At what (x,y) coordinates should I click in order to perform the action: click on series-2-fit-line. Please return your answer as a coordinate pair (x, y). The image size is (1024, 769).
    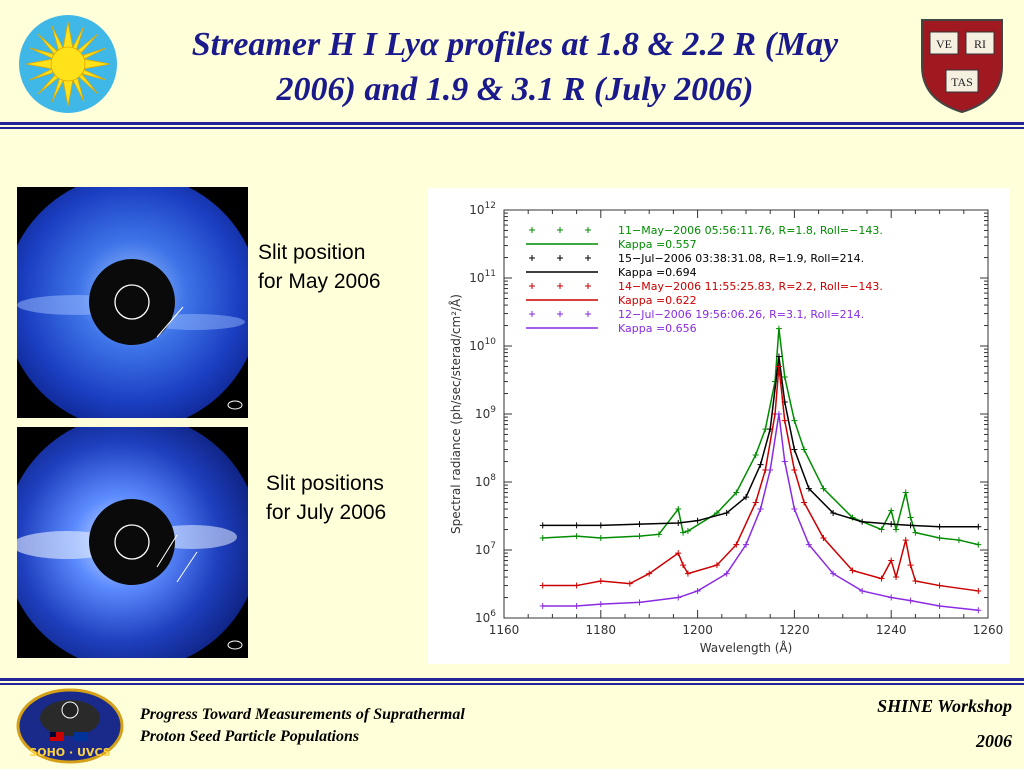
    Looking at the image, I should click on (760, 479).